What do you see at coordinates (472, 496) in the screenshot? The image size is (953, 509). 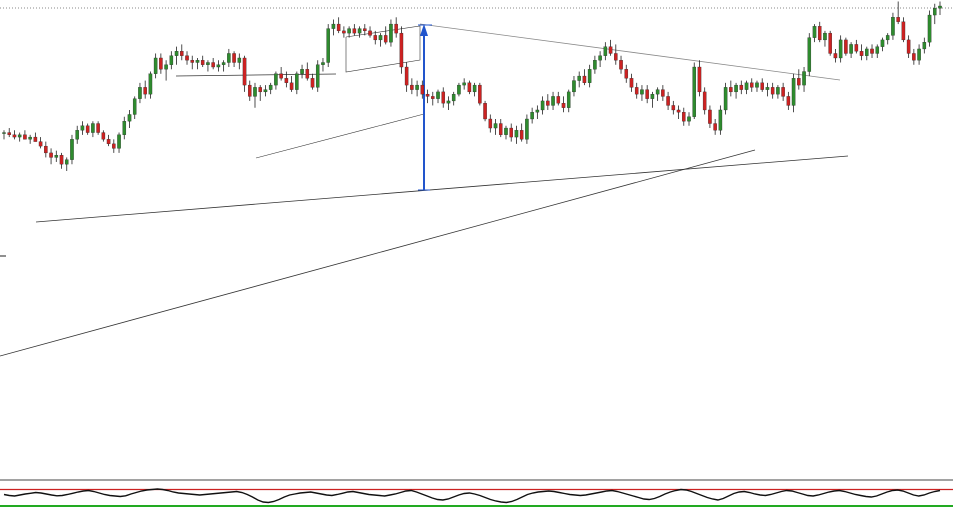 I see `oscillator-line` at bounding box center [472, 496].